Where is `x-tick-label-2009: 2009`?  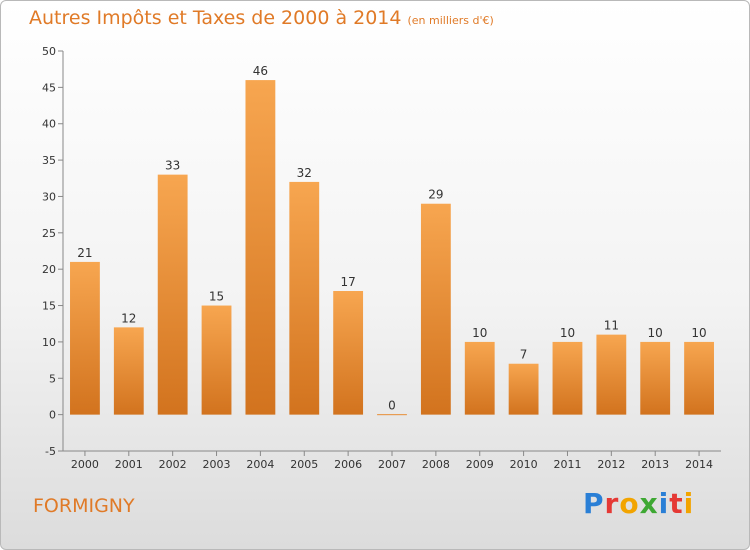
x-tick-label-2009: 2009 is located at coordinates (480, 464).